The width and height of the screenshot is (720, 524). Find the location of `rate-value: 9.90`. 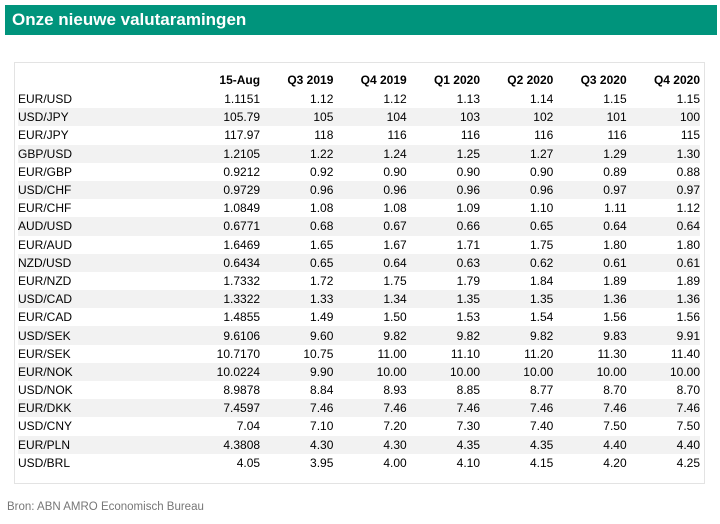

rate-value: 9.90 is located at coordinates (297, 371).